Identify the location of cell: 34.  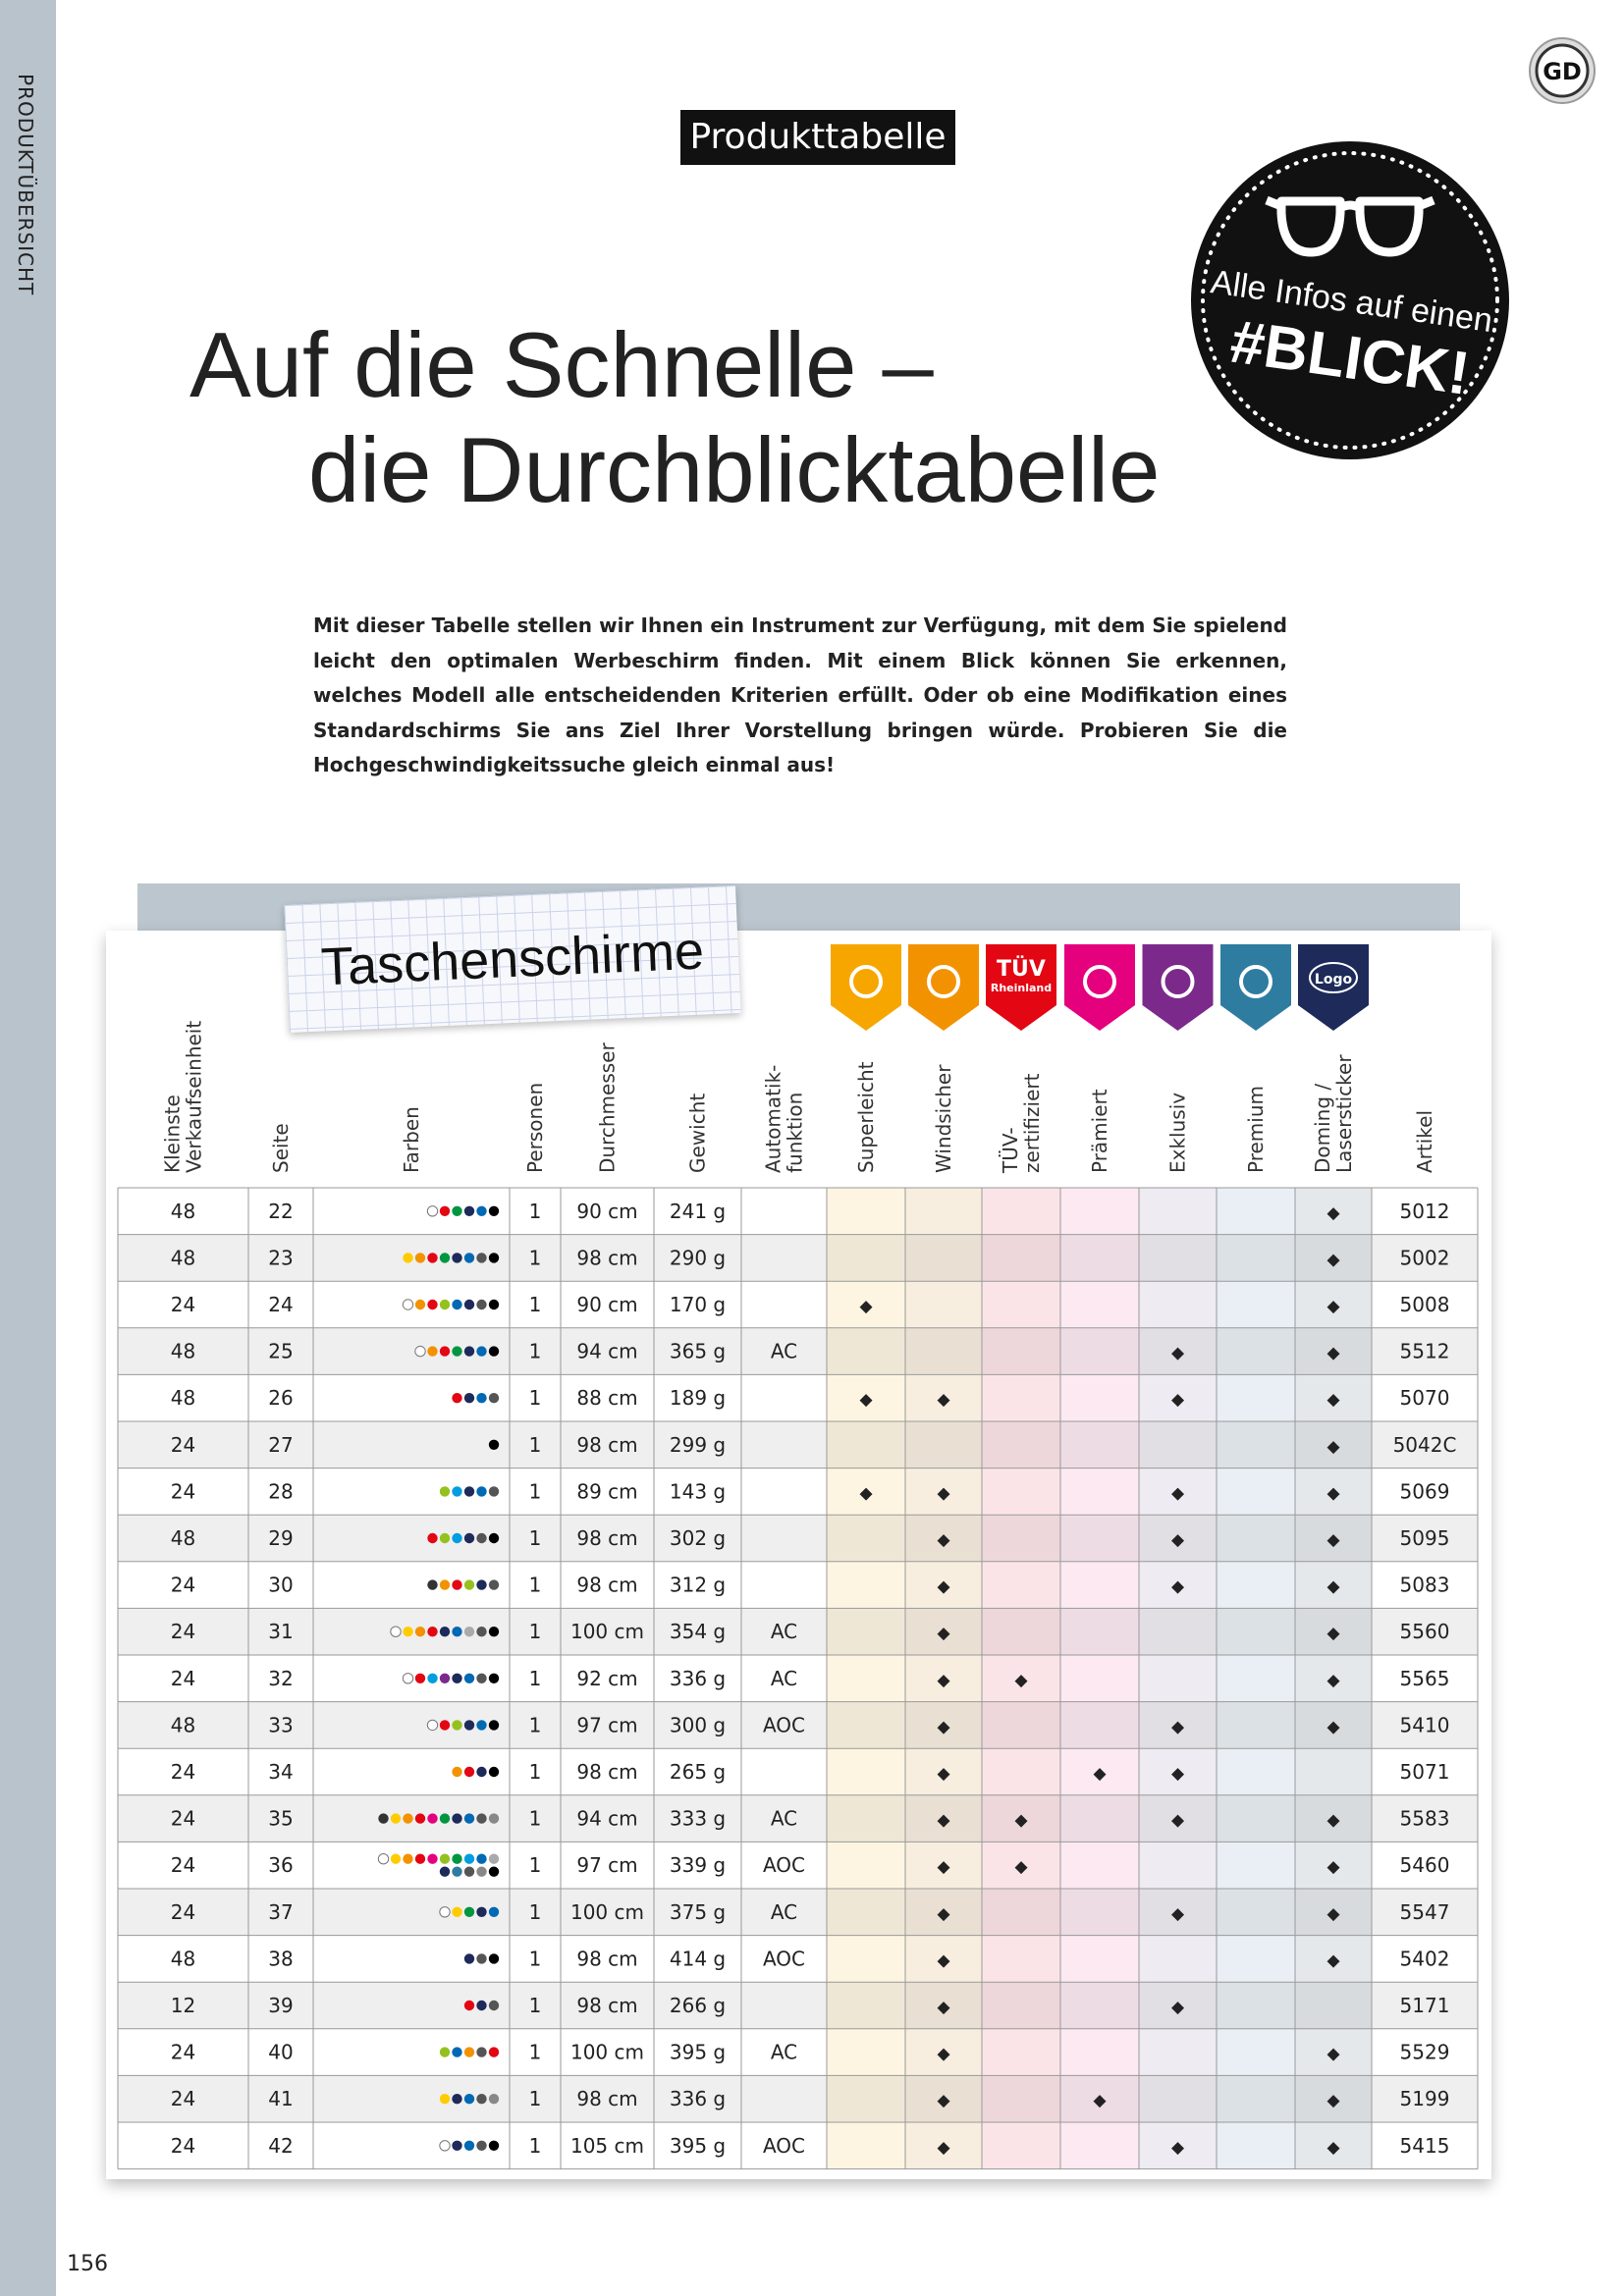
(280, 1772).